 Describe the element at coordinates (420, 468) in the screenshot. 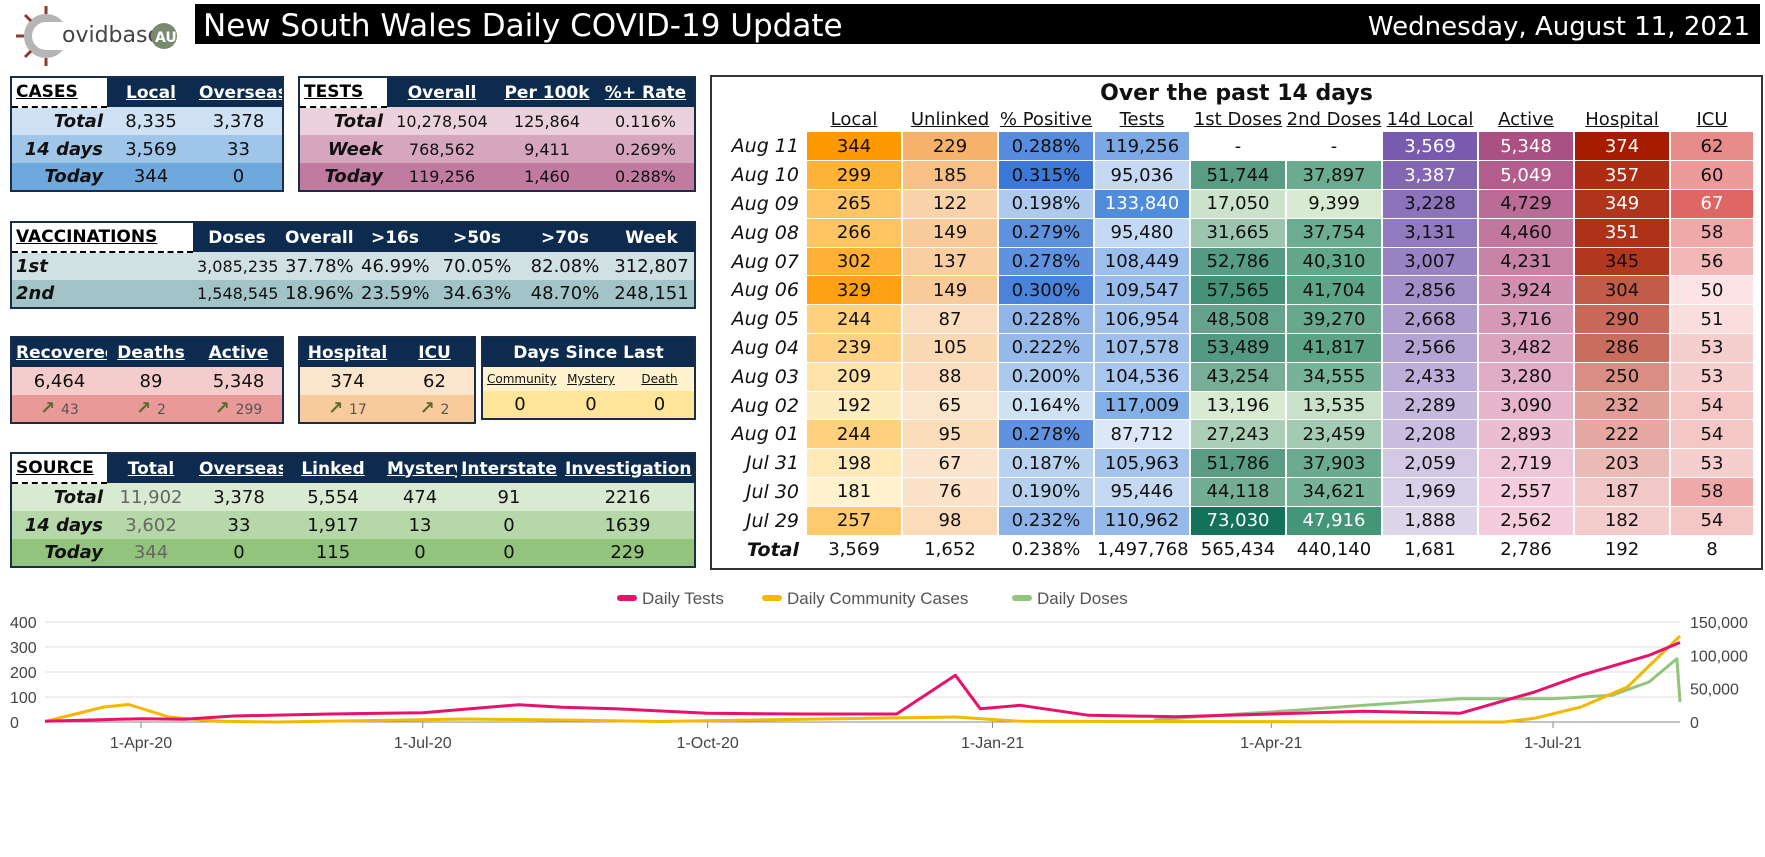

I see `col-mystery: Mystery` at that location.